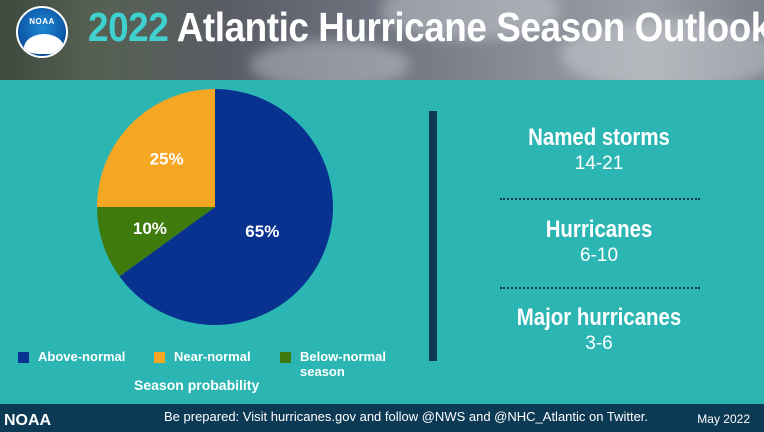 Image resolution: width=764 pixels, height=432 pixels. Describe the element at coordinates (433, 236) in the screenshot. I see `vertical-divider` at that location.